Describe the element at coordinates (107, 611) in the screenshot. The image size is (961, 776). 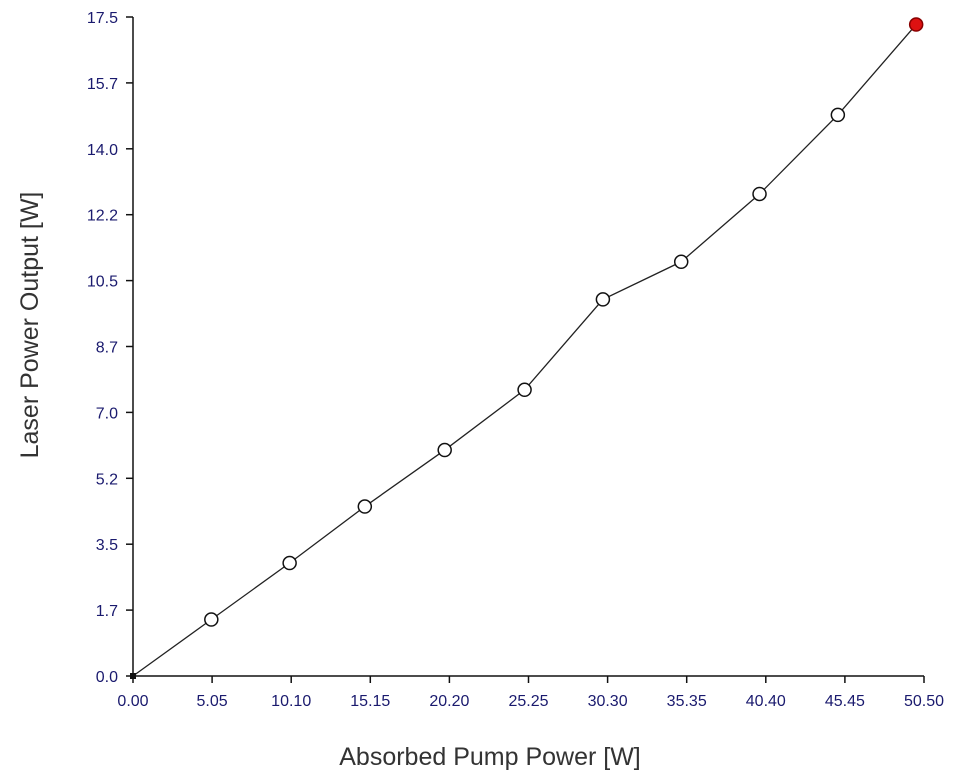
I see `y-tick-label: 1.7` at that location.